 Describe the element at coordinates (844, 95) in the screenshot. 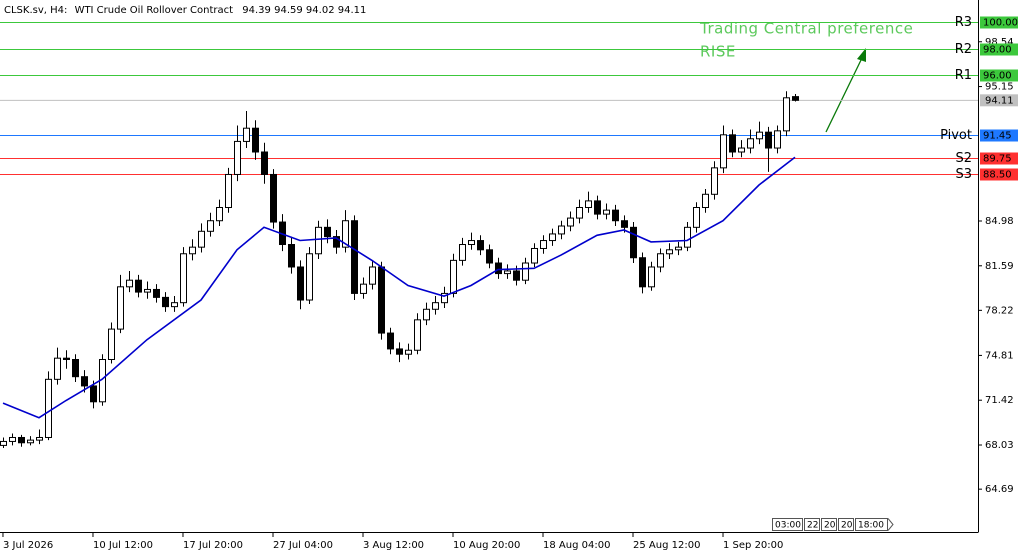

I see `arrow-shaft` at that location.